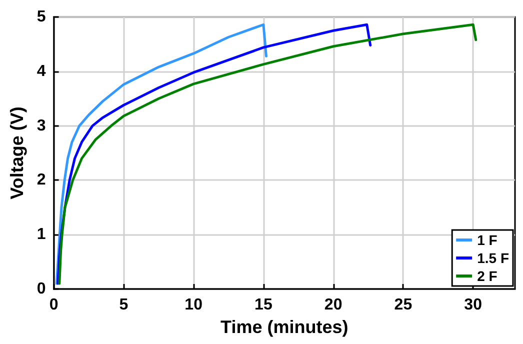 The image size is (523, 344). Describe the element at coordinates (284, 326) in the screenshot. I see `x-axis-title: Time (minutes)` at that location.